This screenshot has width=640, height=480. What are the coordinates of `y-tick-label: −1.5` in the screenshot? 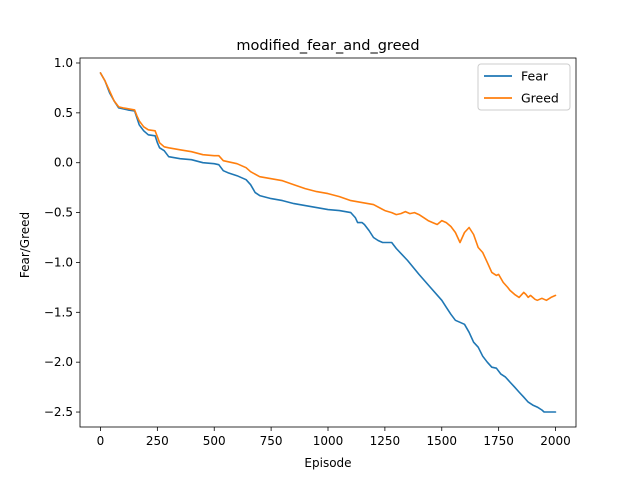 It's located at (58, 312).